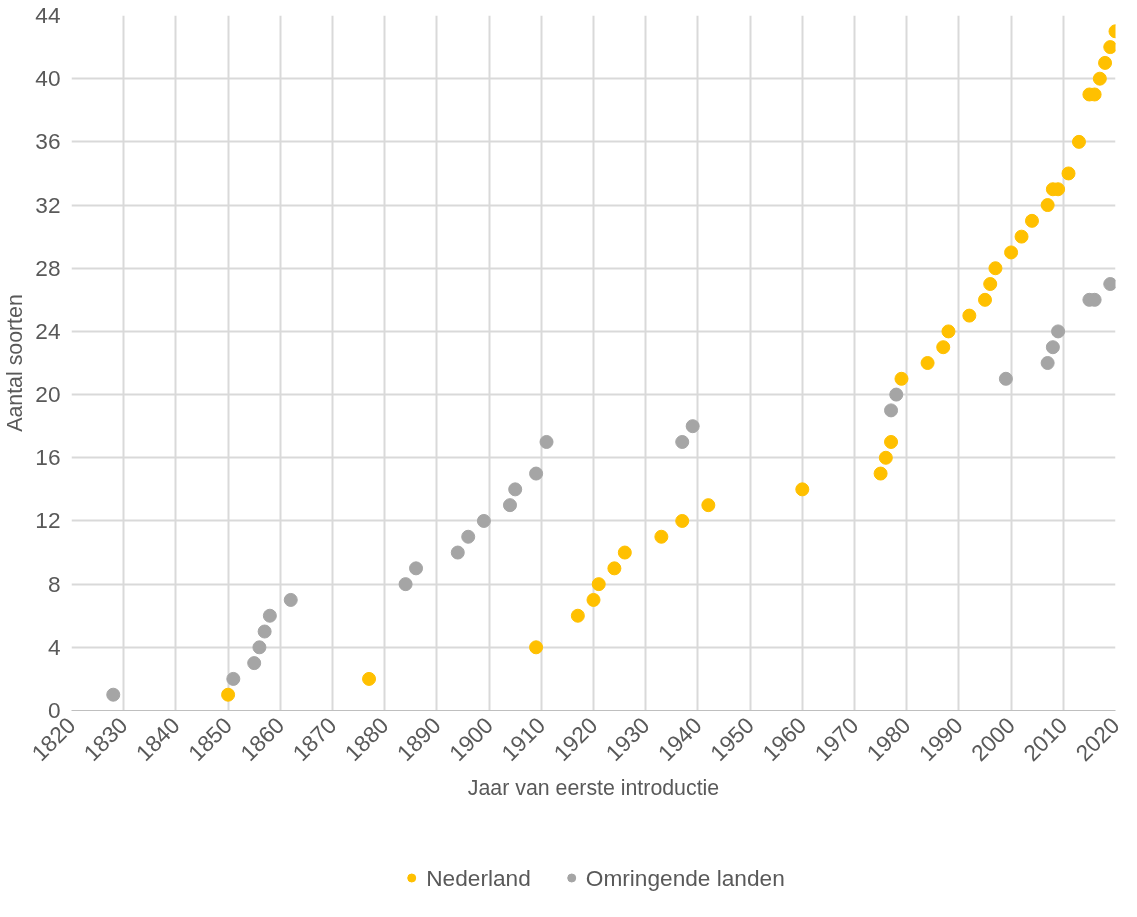  What do you see at coordinates (48, 78) in the screenshot?
I see `y-tick-label: 40` at bounding box center [48, 78].